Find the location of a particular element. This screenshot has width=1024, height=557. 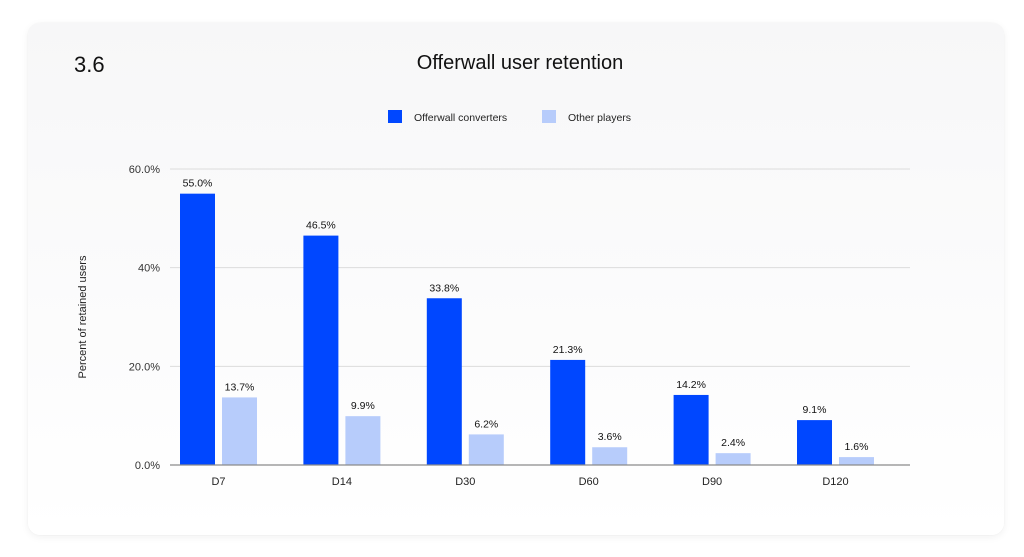

bar-other-players-d90 is located at coordinates (733, 459).